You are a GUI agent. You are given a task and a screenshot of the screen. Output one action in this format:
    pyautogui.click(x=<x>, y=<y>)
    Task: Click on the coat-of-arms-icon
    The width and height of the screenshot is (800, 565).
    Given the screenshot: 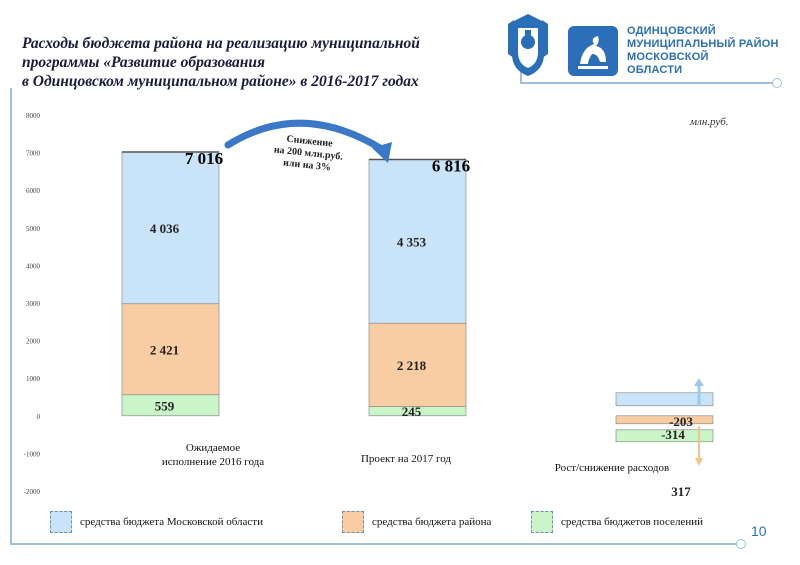 What is the action you would take?
    pyautogui.click(x=528, y=45)
    